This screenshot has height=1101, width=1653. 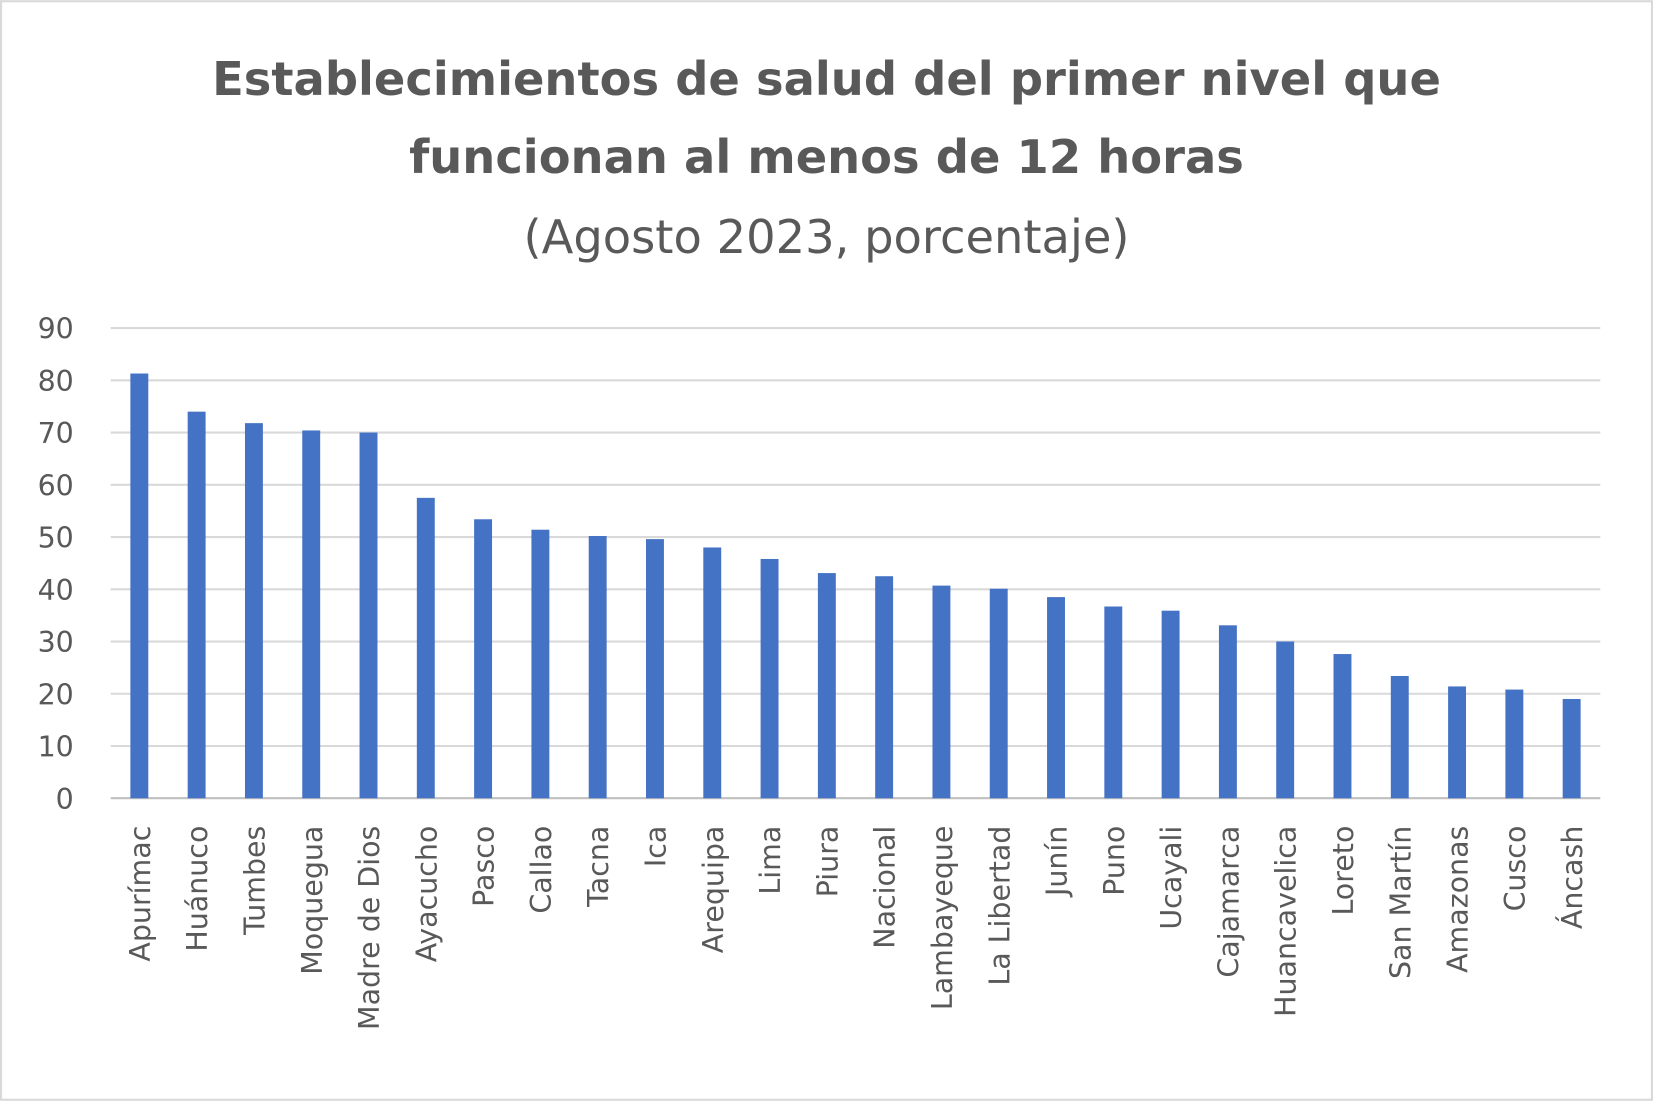 What do you see at coordinates (1343, 871) in the screenshot?
I see `x-tick-label: Loreto` at bounding box center [1343, 871].